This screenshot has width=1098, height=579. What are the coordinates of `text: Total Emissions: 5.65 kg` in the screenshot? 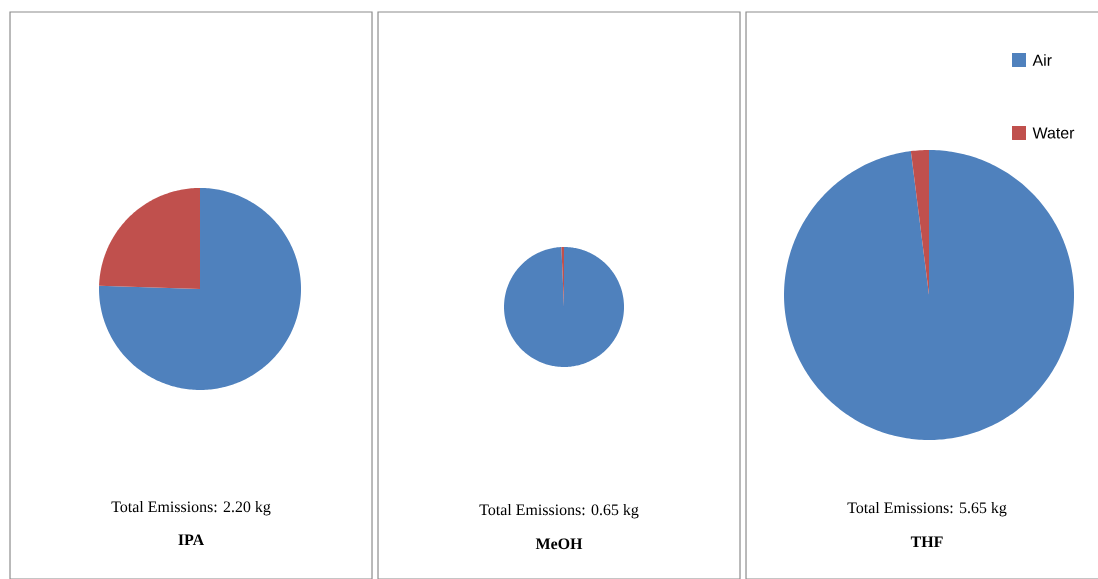 It's located at (927, 509).